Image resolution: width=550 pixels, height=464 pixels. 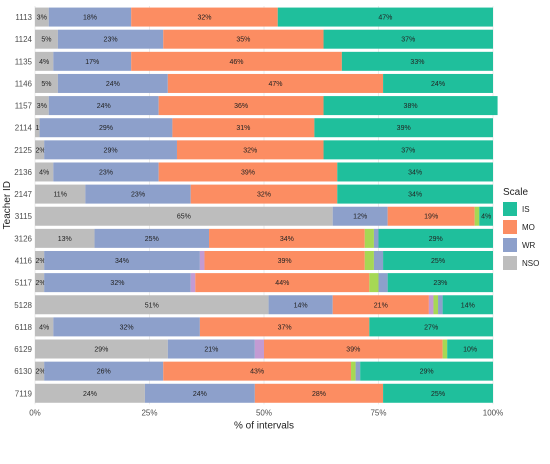 I want to click on segment-label-6118-1: 32%, so click(x=127, y=327).